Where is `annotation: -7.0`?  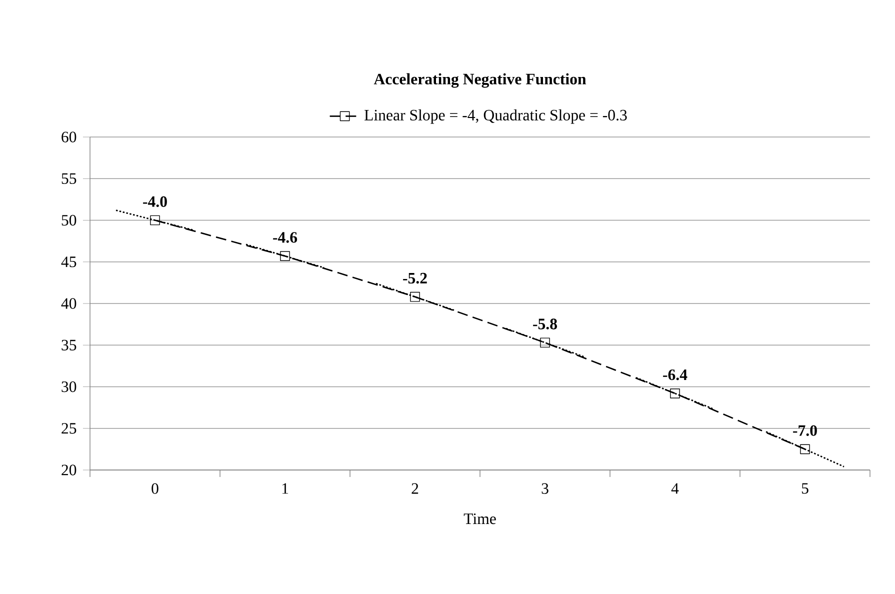 annotation: -7.0 is located at coordinates (805, 430).